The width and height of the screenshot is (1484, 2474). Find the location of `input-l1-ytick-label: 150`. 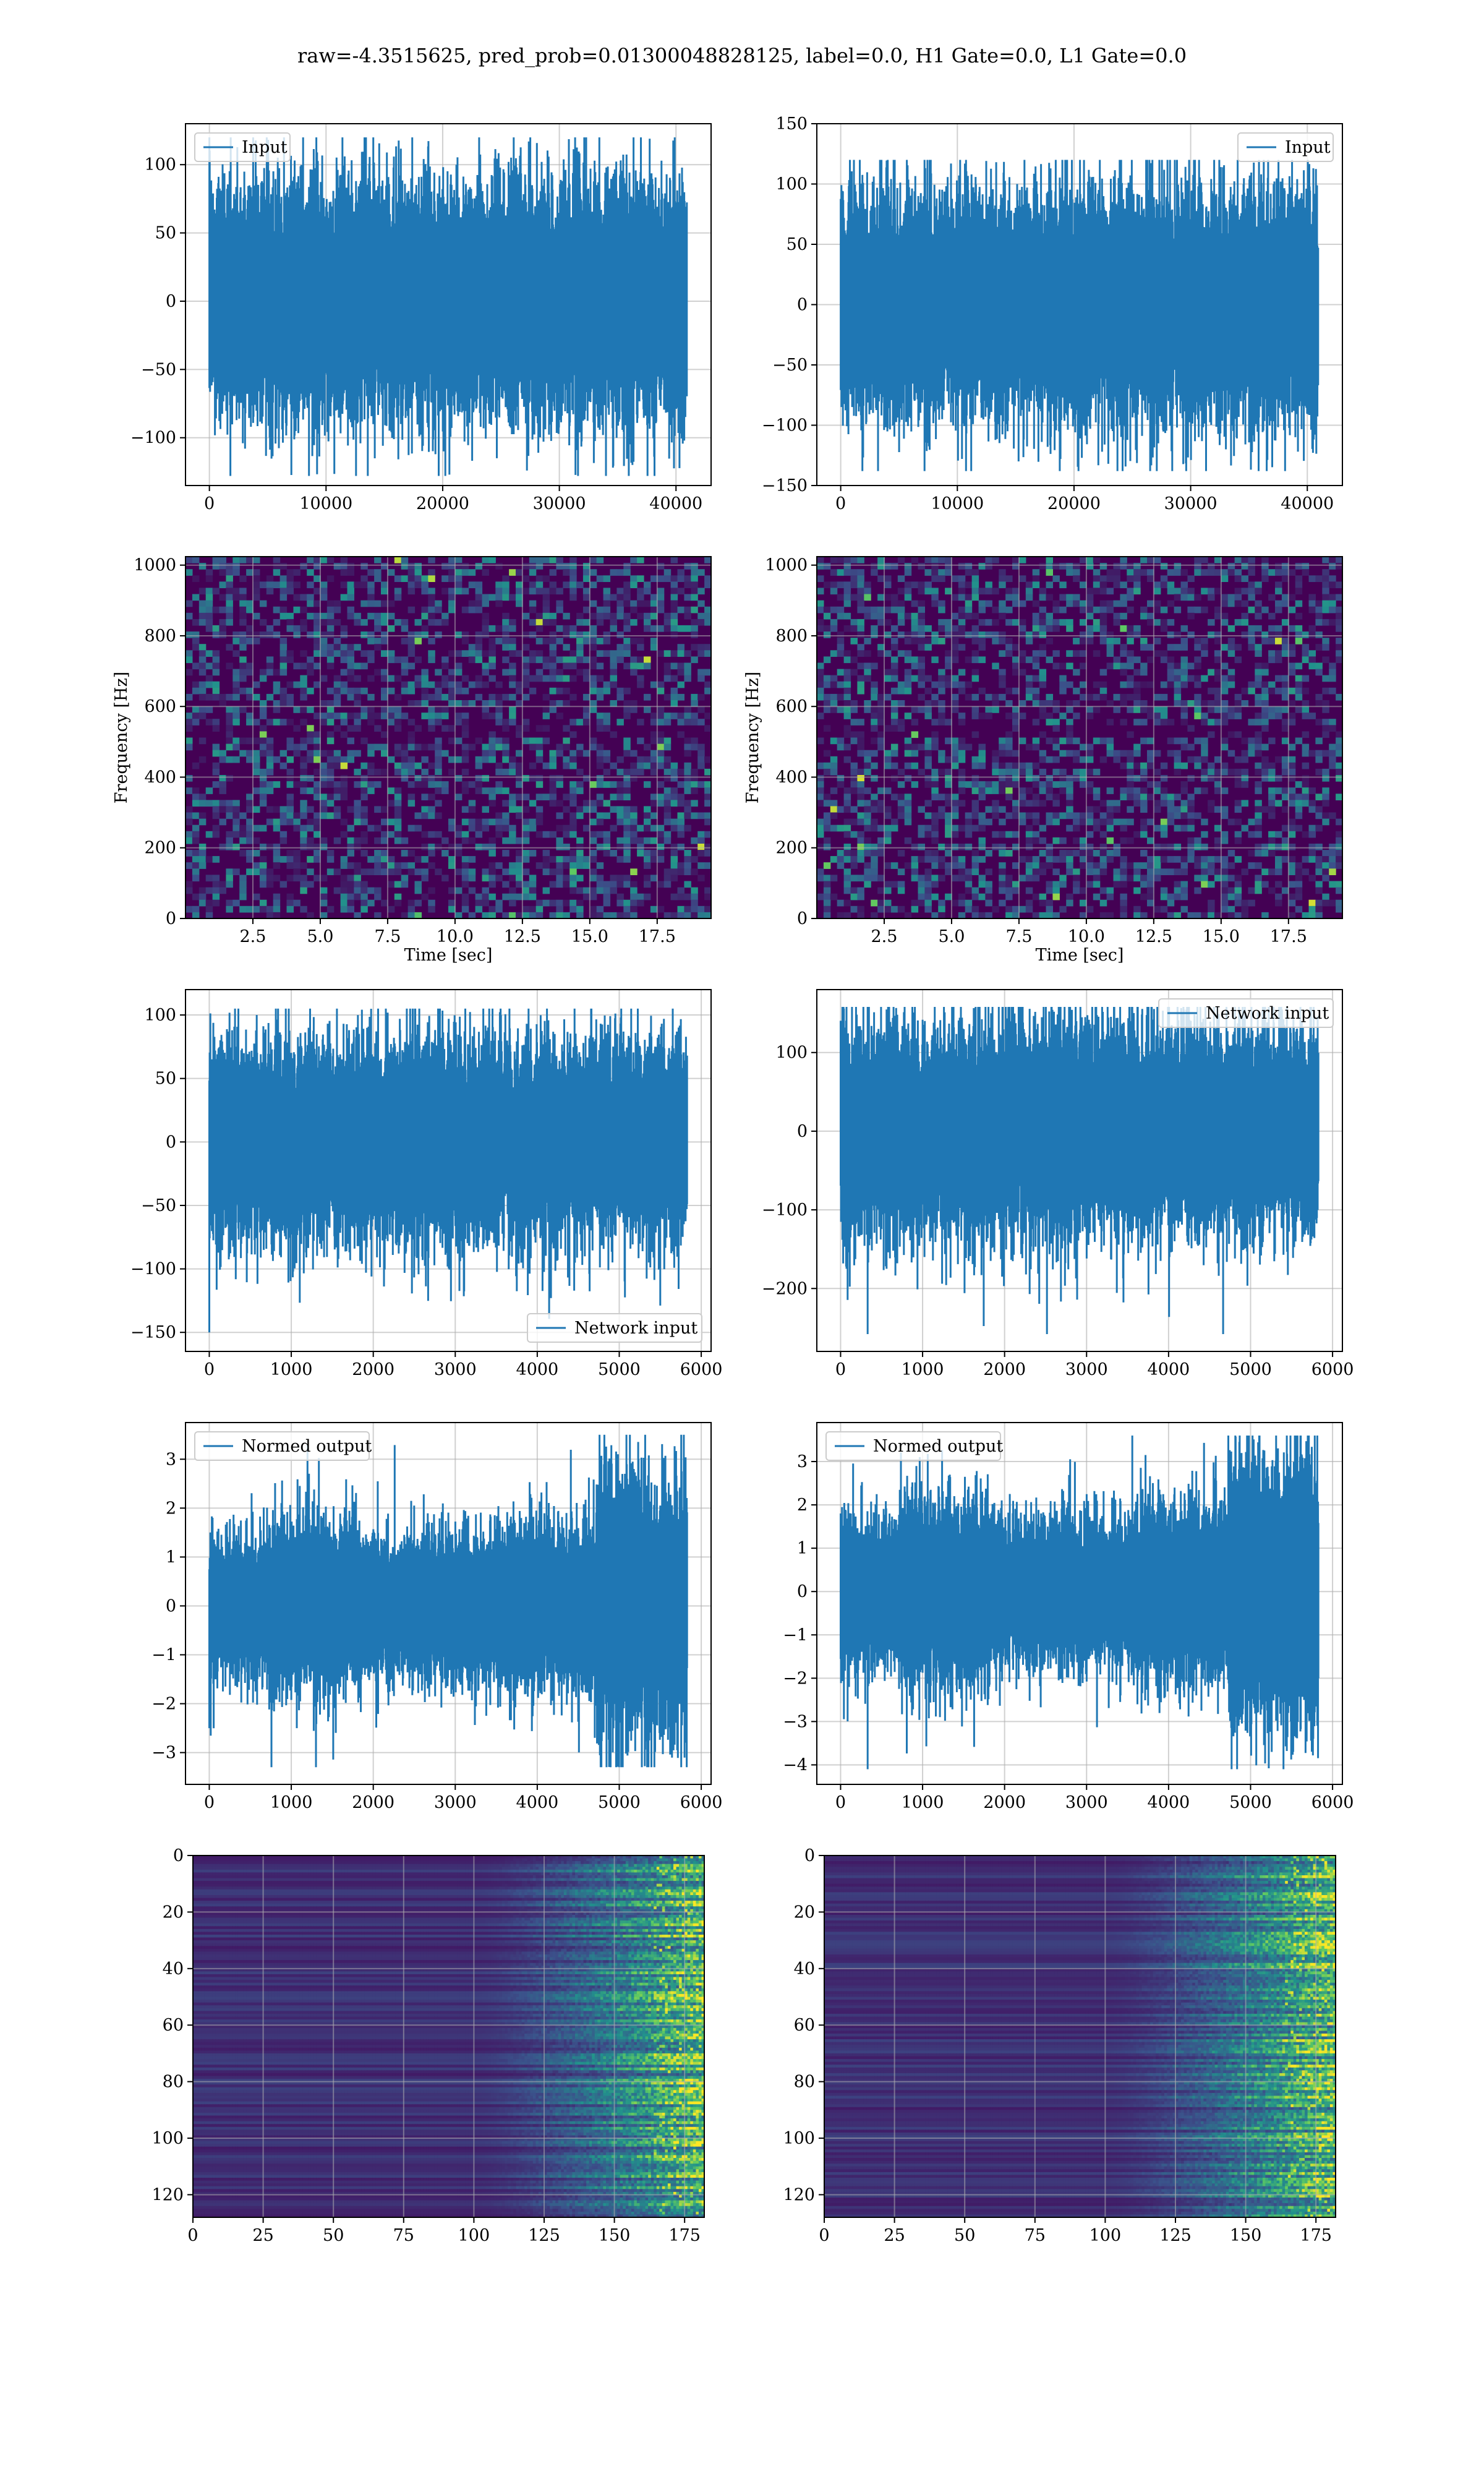

input-l1-ytick-label: 150 is located at coordinates (791, 124).